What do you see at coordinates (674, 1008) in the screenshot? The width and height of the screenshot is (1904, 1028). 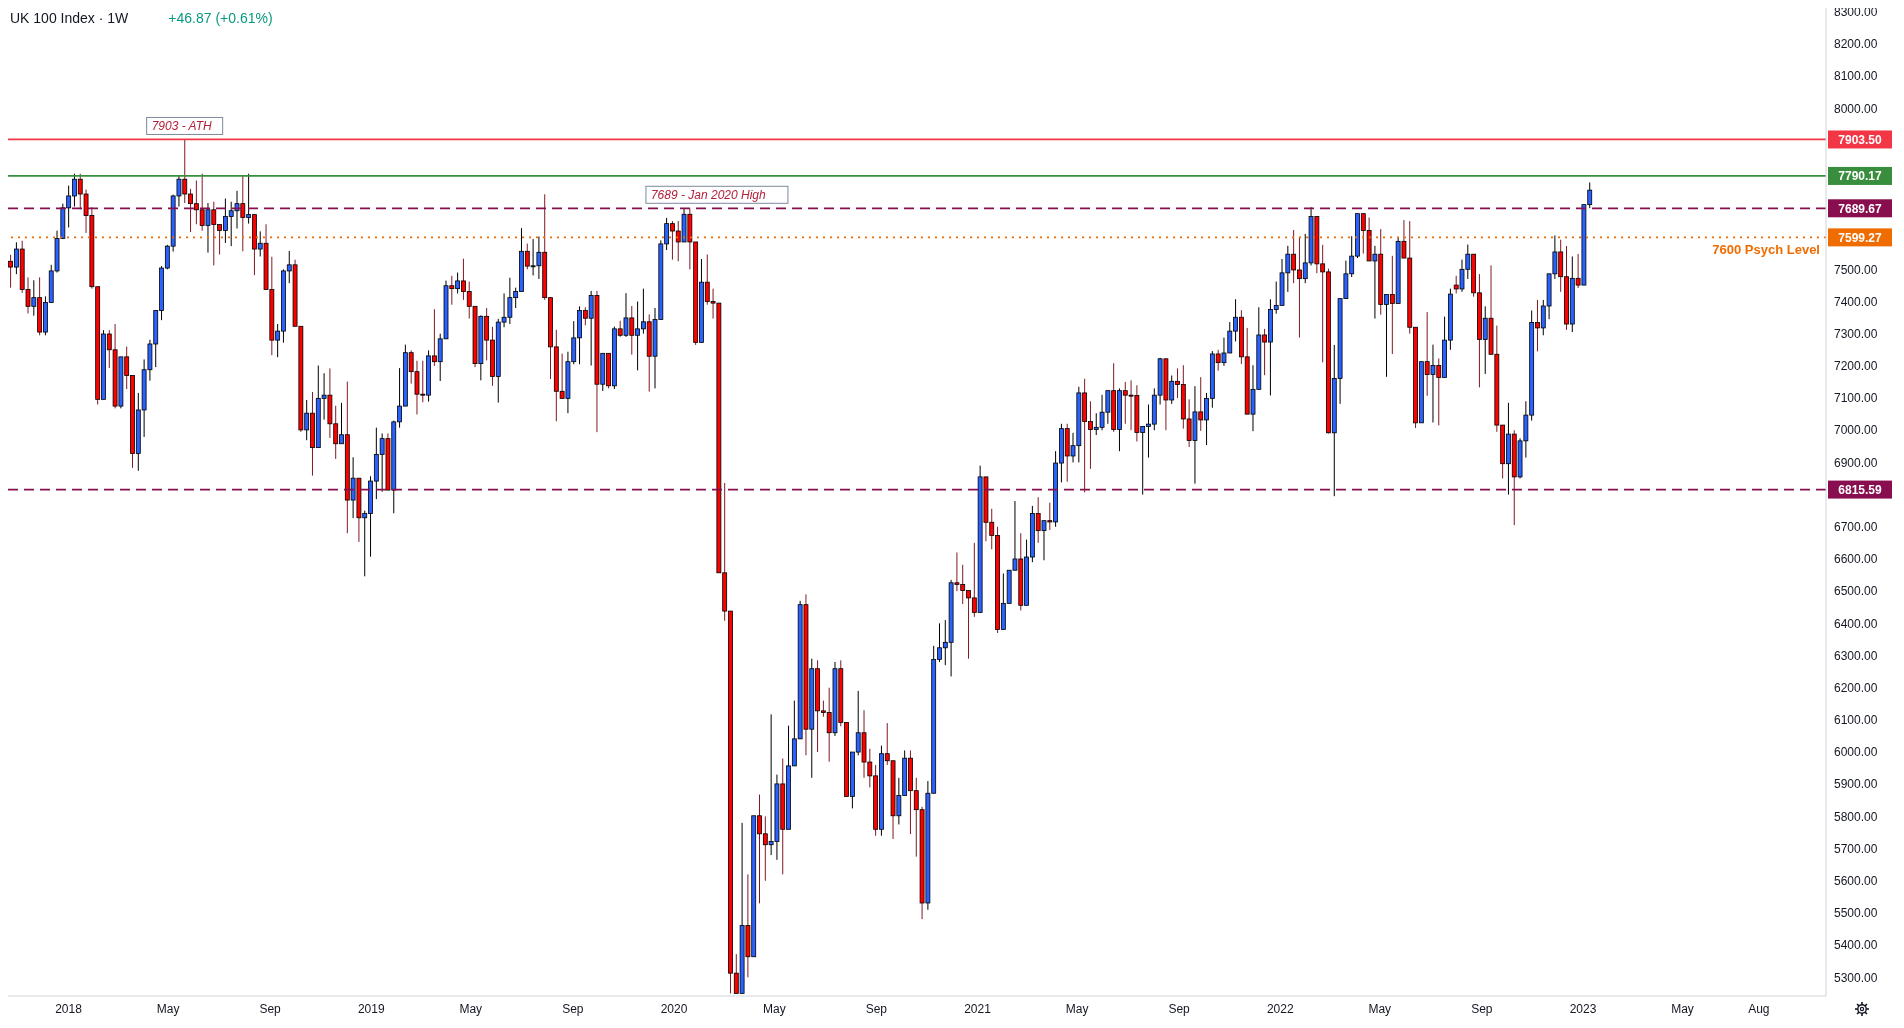 I see `x-tick-label: 2020` at bounding box center [674, 1008].